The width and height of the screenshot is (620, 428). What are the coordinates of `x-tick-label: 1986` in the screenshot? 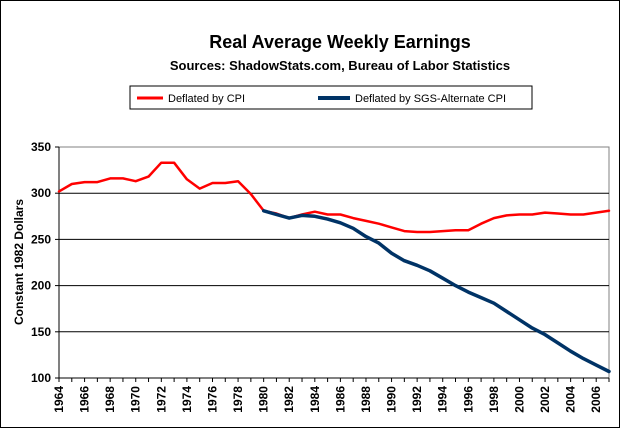 It's located at (340, 399).